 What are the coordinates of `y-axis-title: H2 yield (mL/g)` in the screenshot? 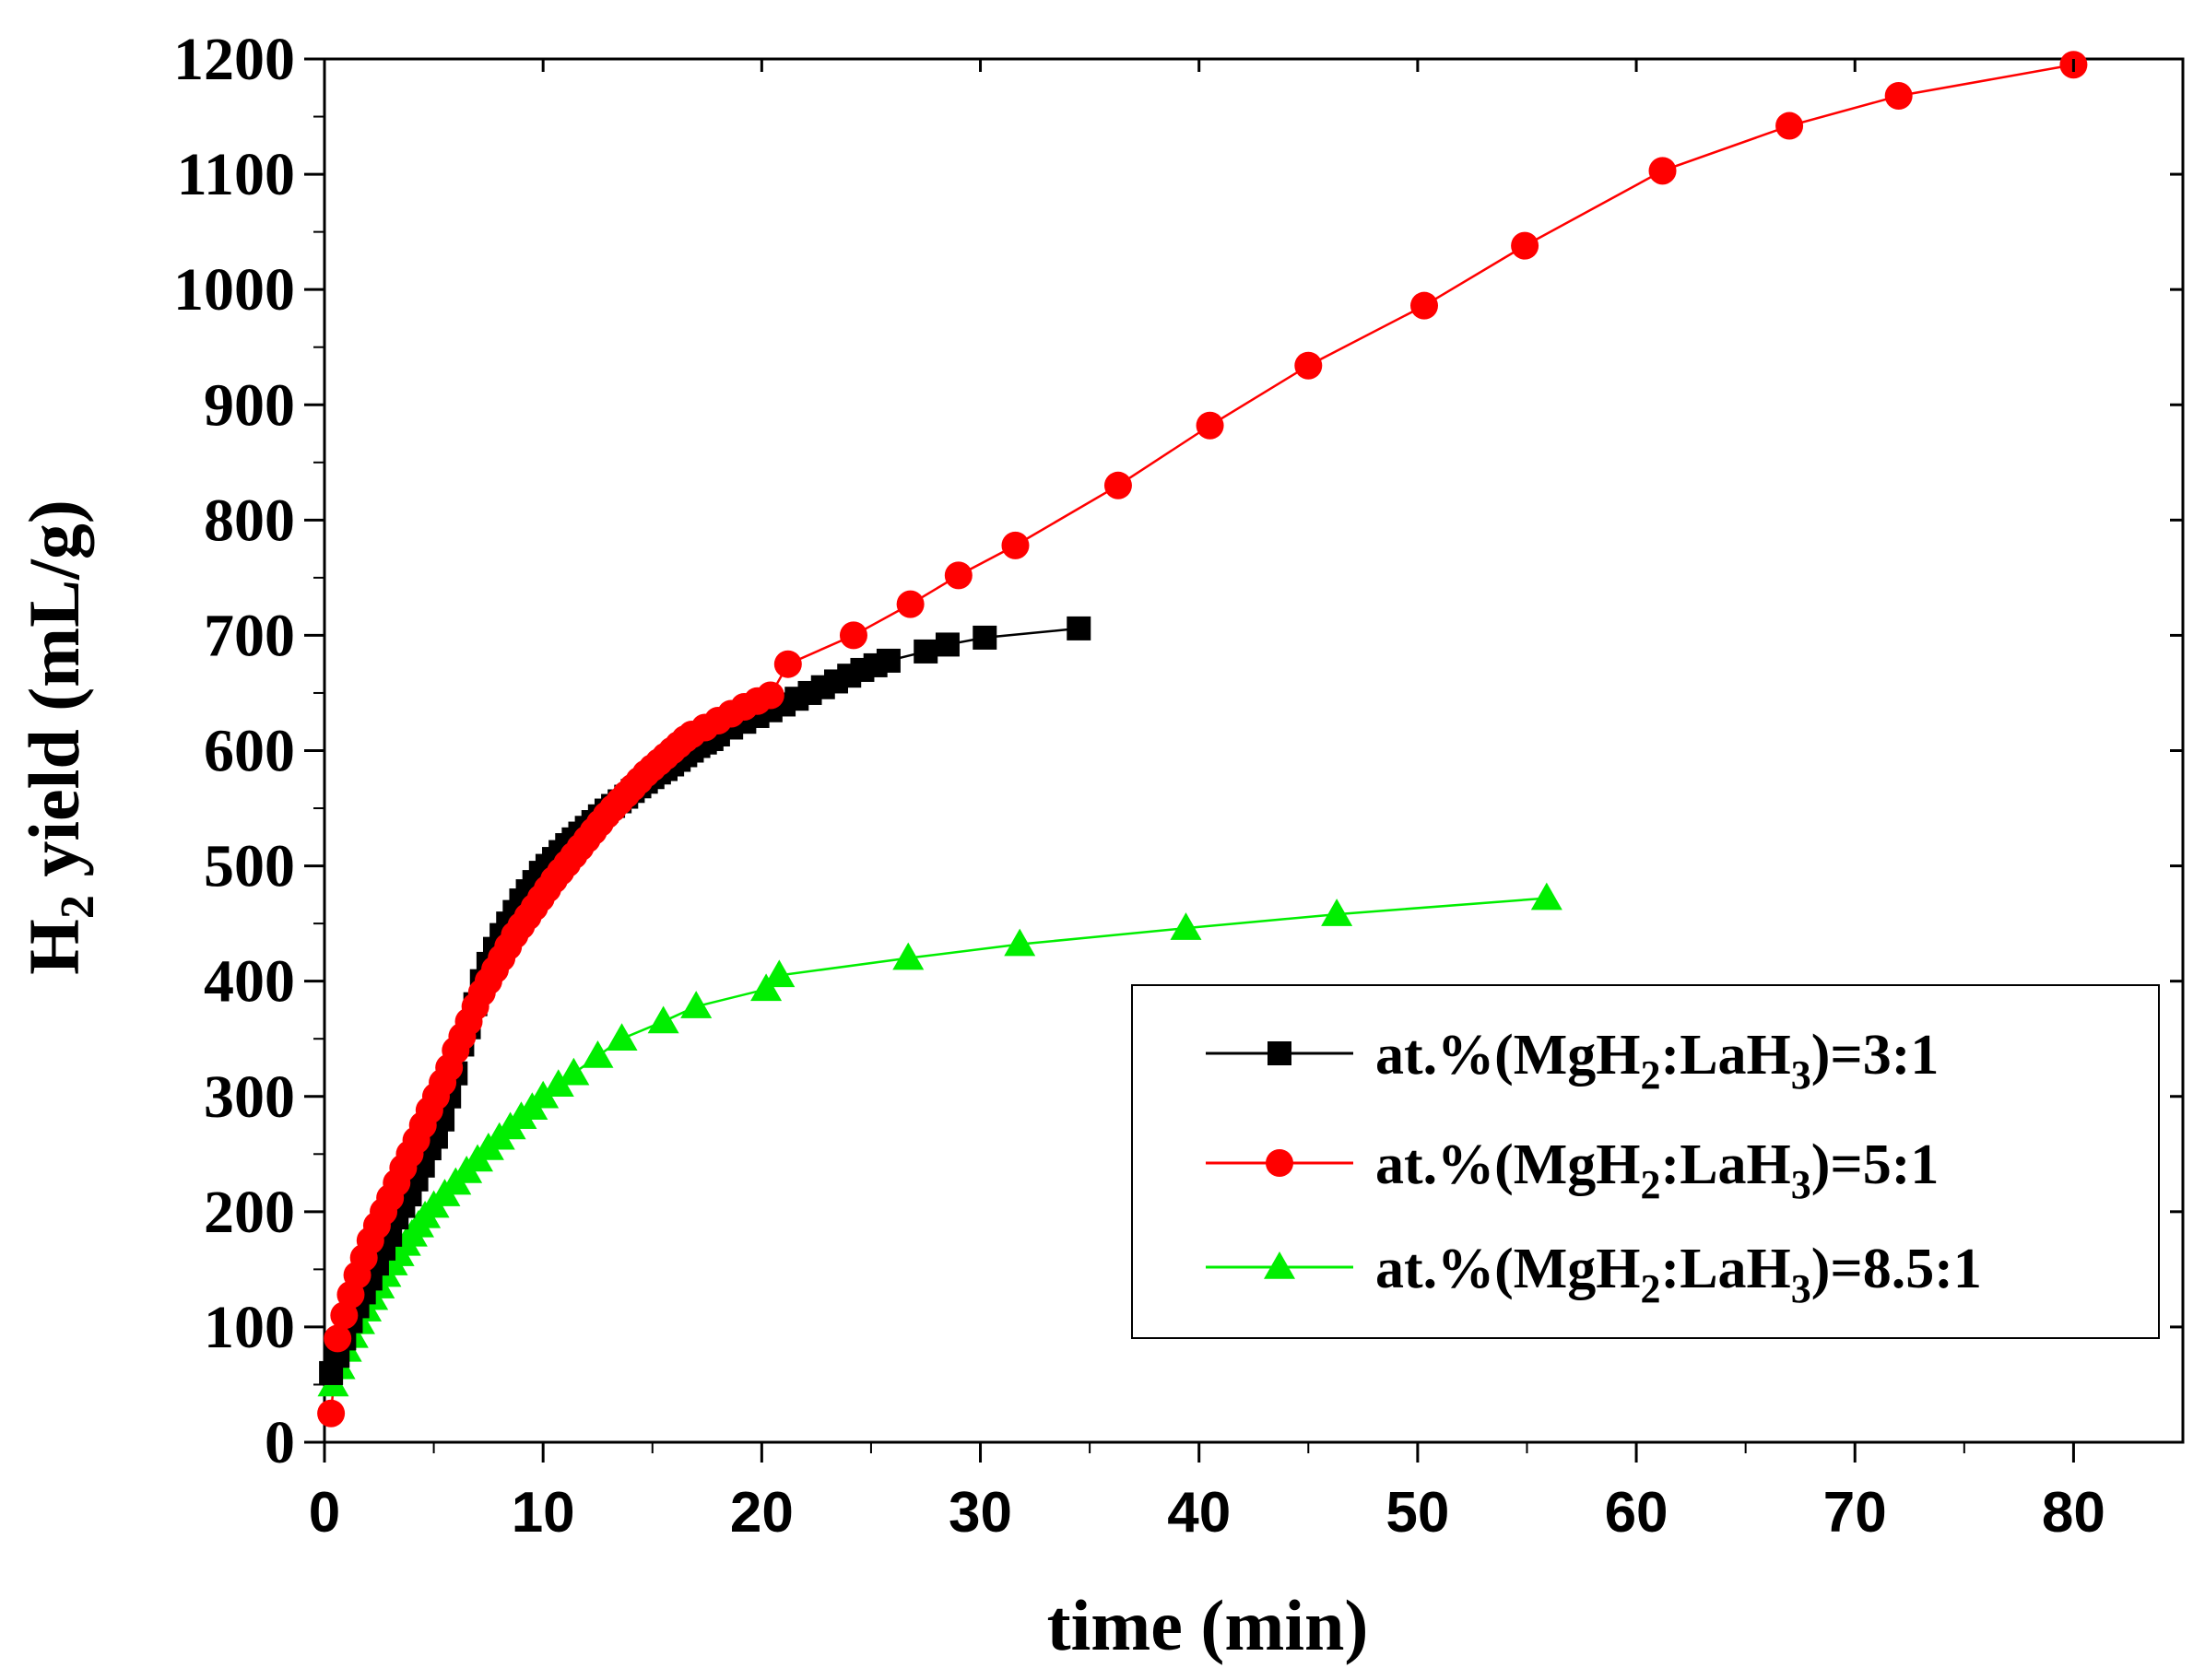 It's located at (59, 737).